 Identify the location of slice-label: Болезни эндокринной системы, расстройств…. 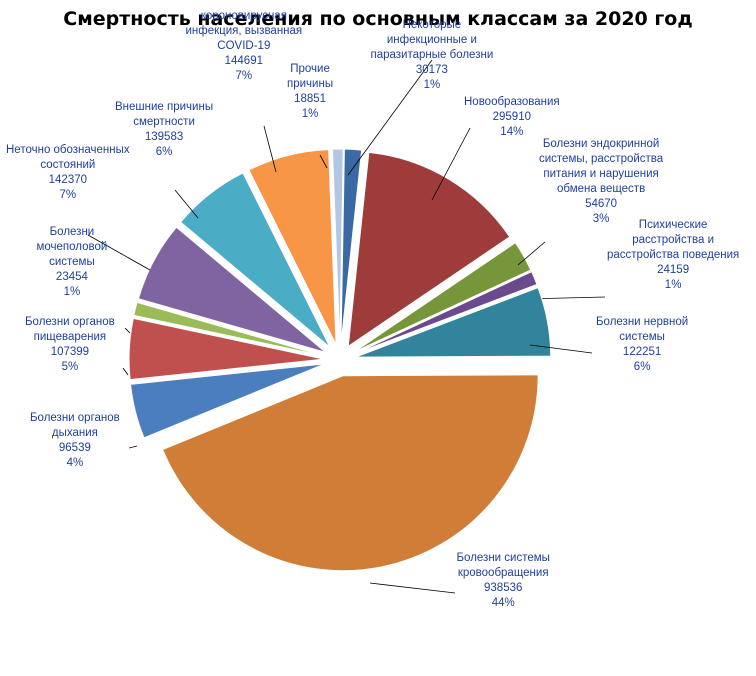
(601, 182).